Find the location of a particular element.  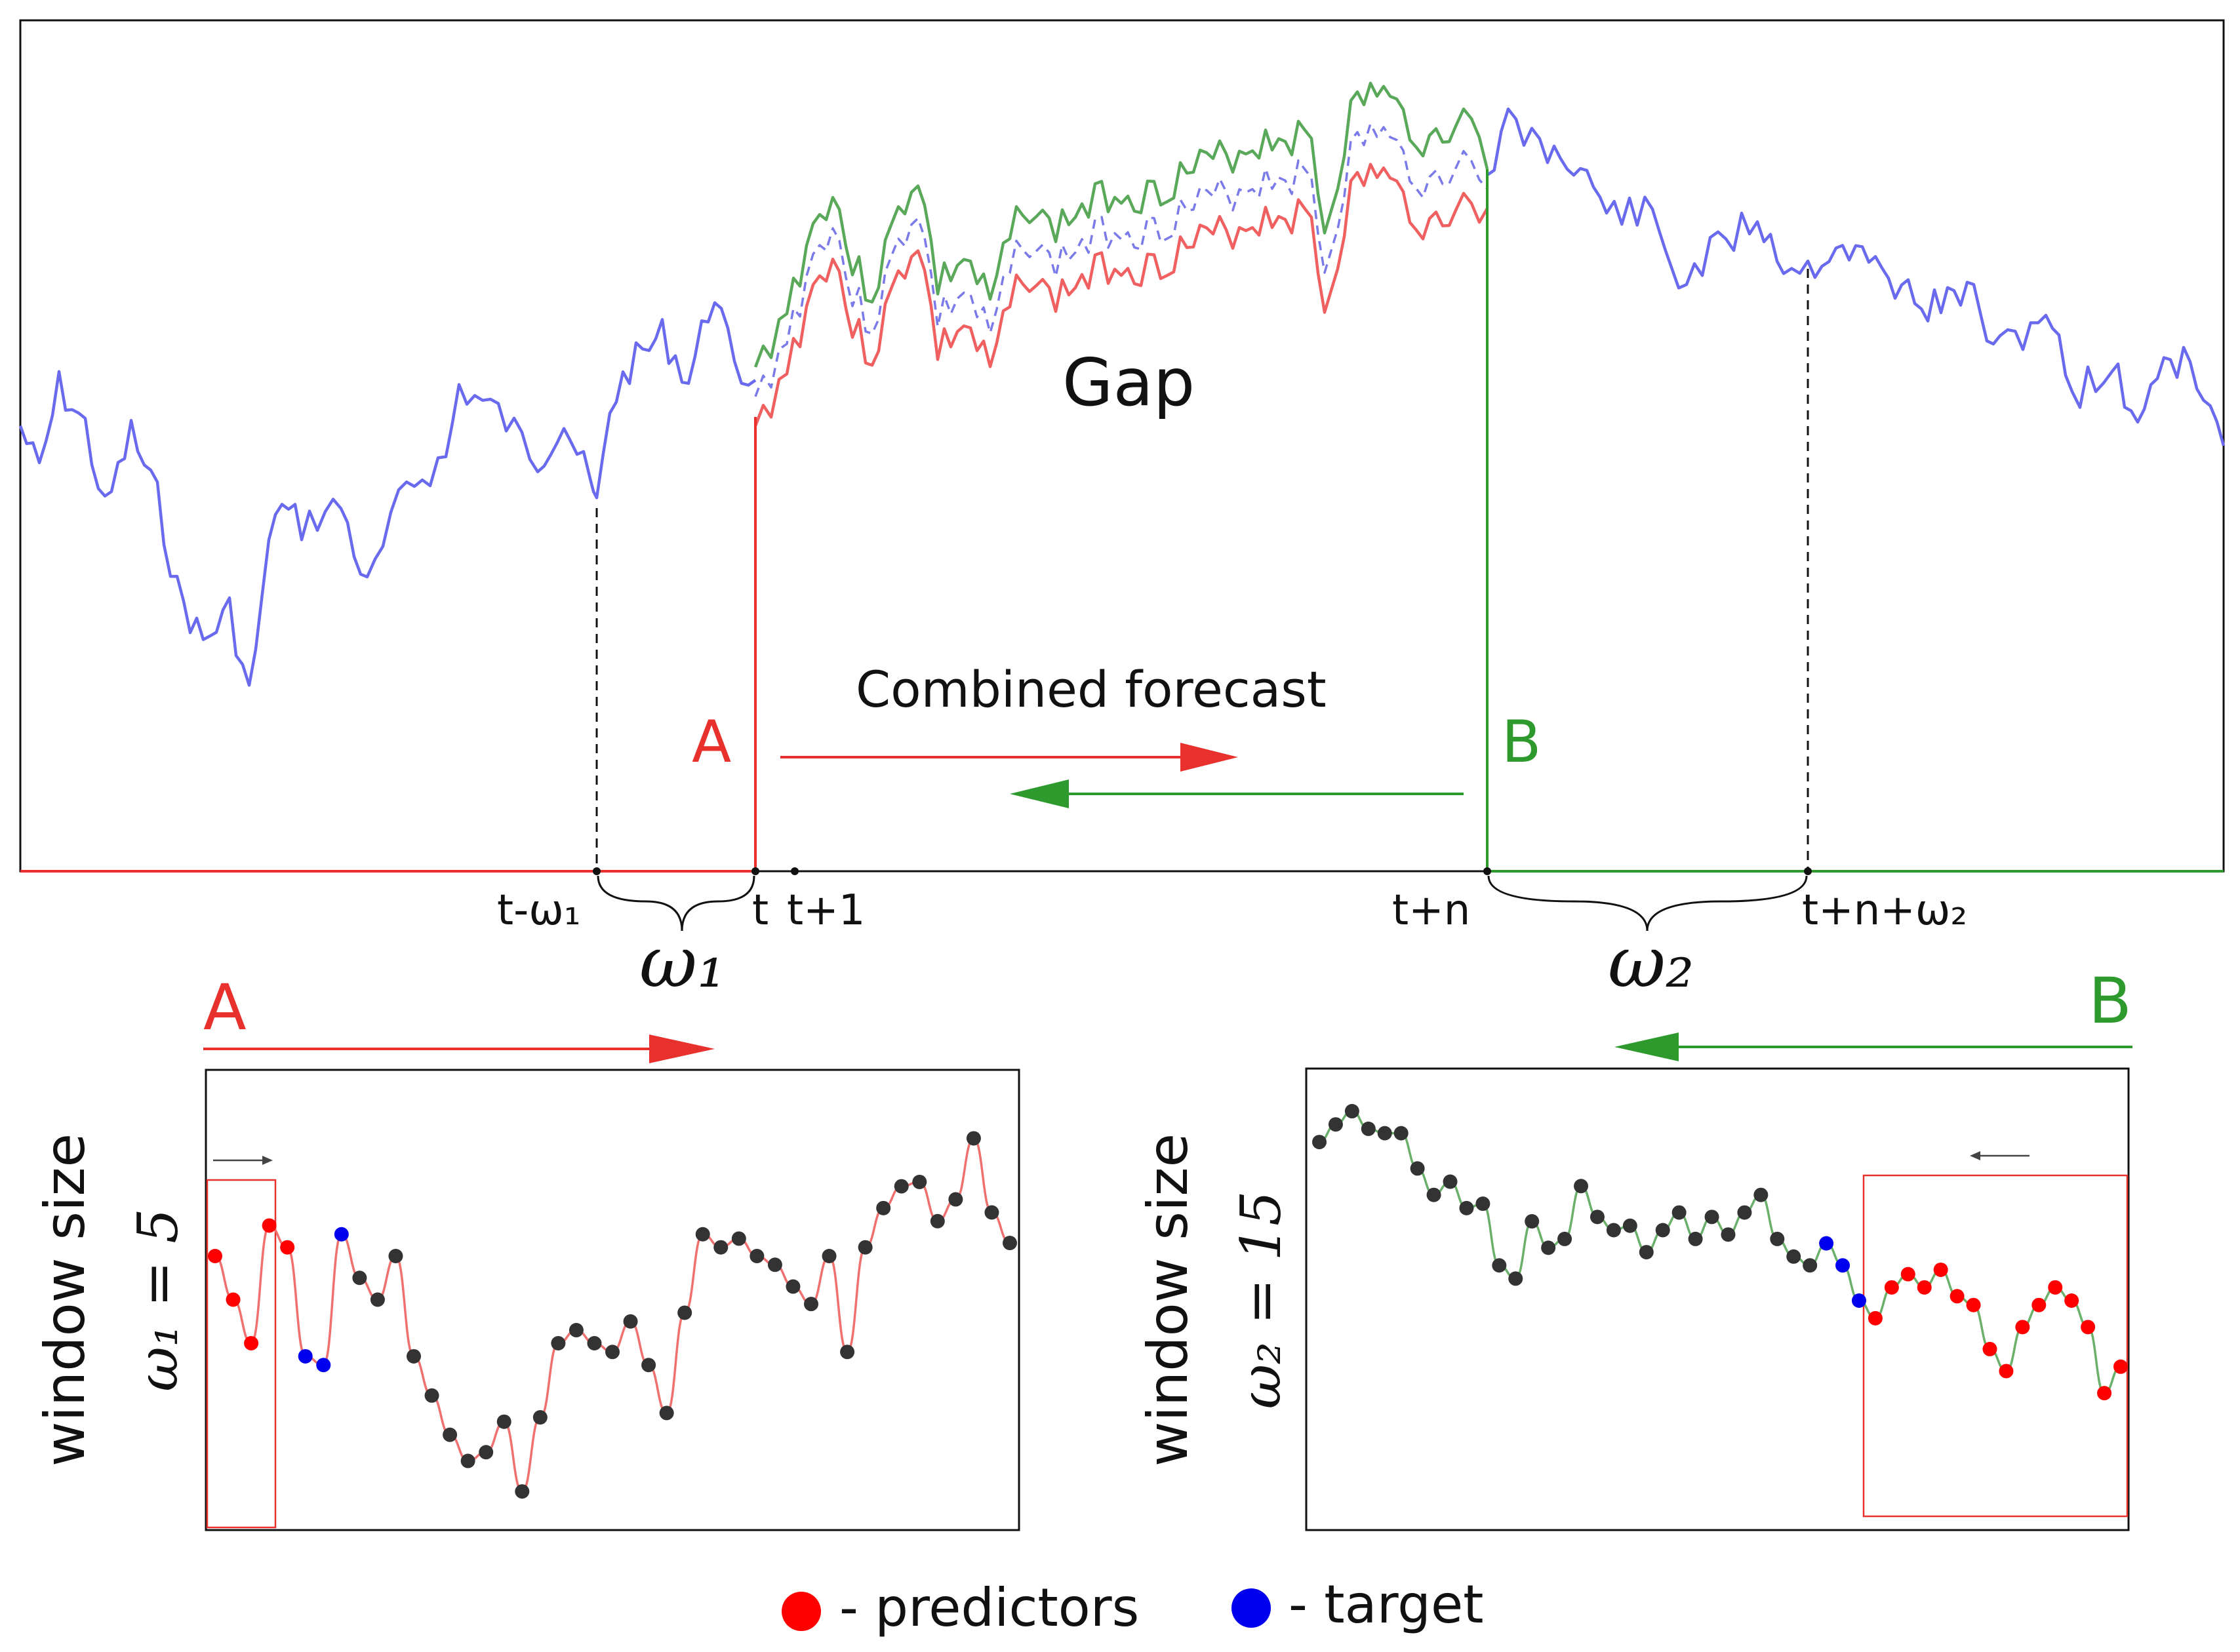

omega1-brace is located at coordinates (676, 903).